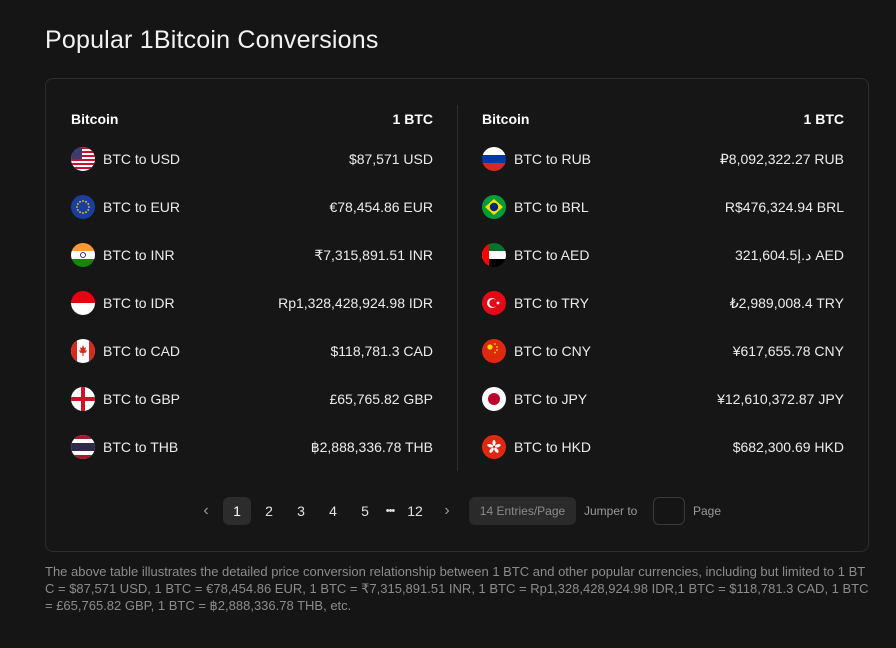 The width and height of the screenshot is (896, 648). I want to click on conversion-pair-label: BTC to BRL, so click(551, 207).